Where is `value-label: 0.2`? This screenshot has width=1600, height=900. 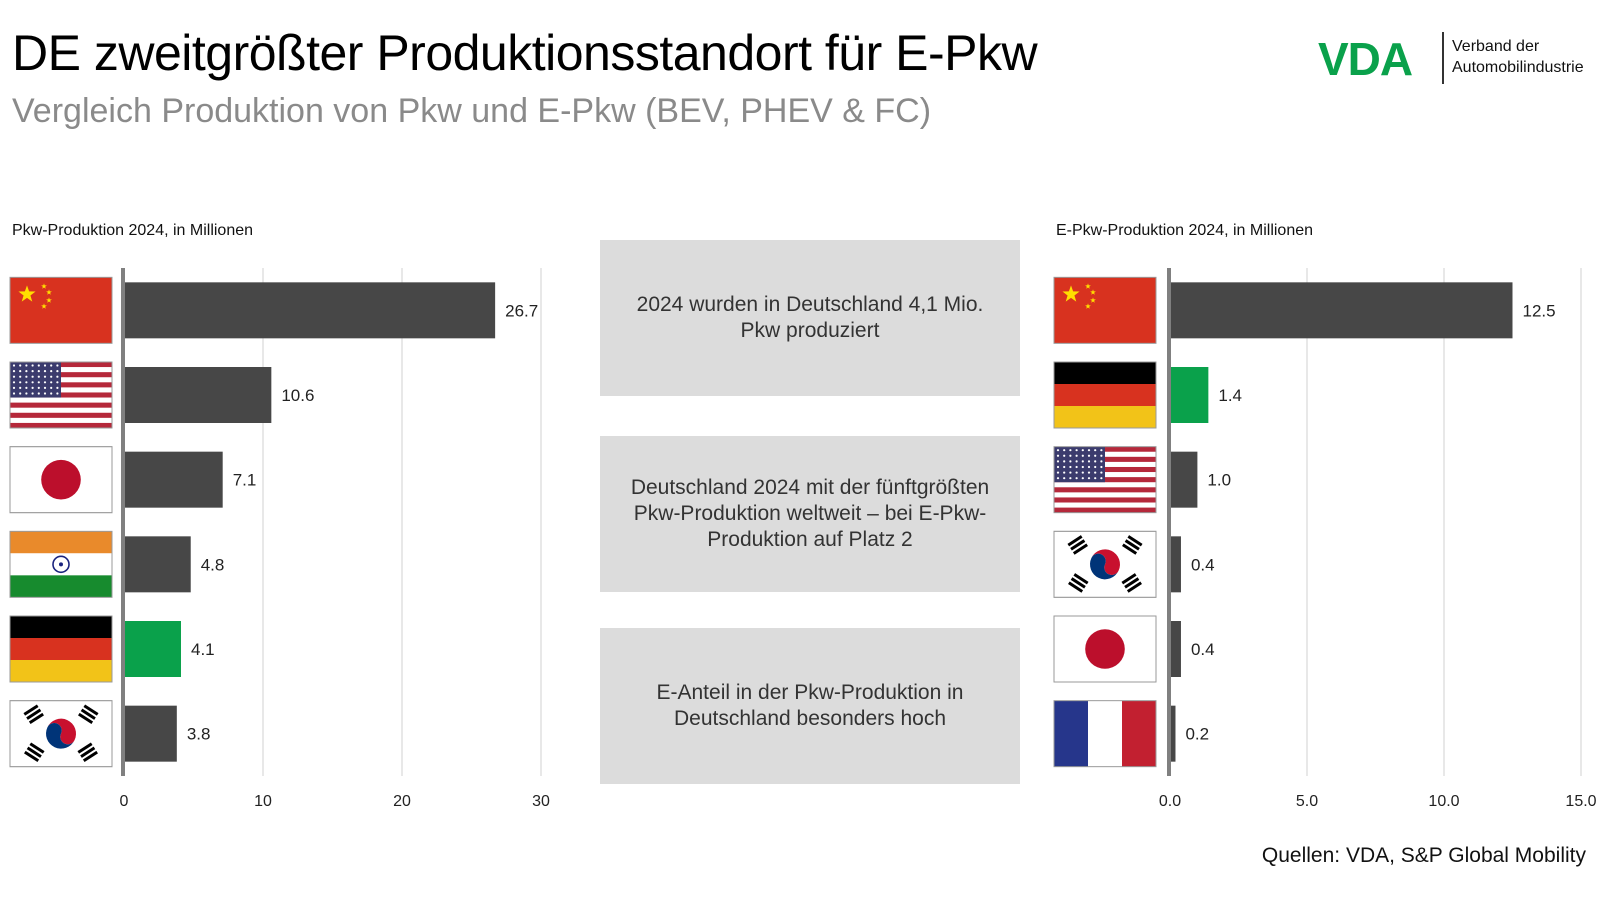
value-label: 0.2 is located at coordinates (1197, 734).